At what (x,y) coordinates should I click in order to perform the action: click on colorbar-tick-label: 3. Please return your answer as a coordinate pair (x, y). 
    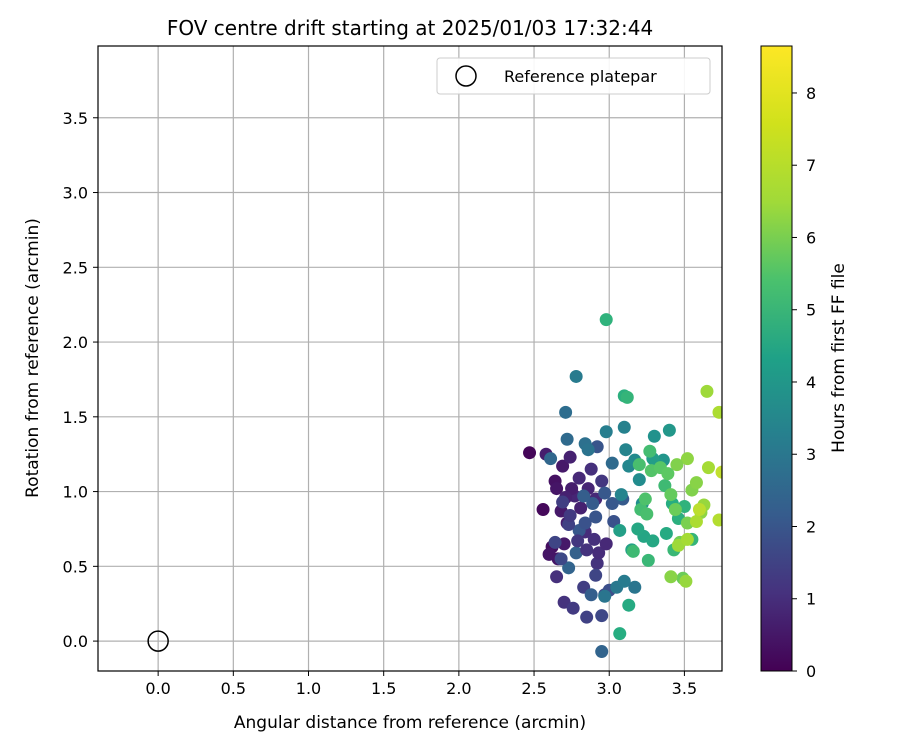
    Looking at the image, I should click on (811, 454).